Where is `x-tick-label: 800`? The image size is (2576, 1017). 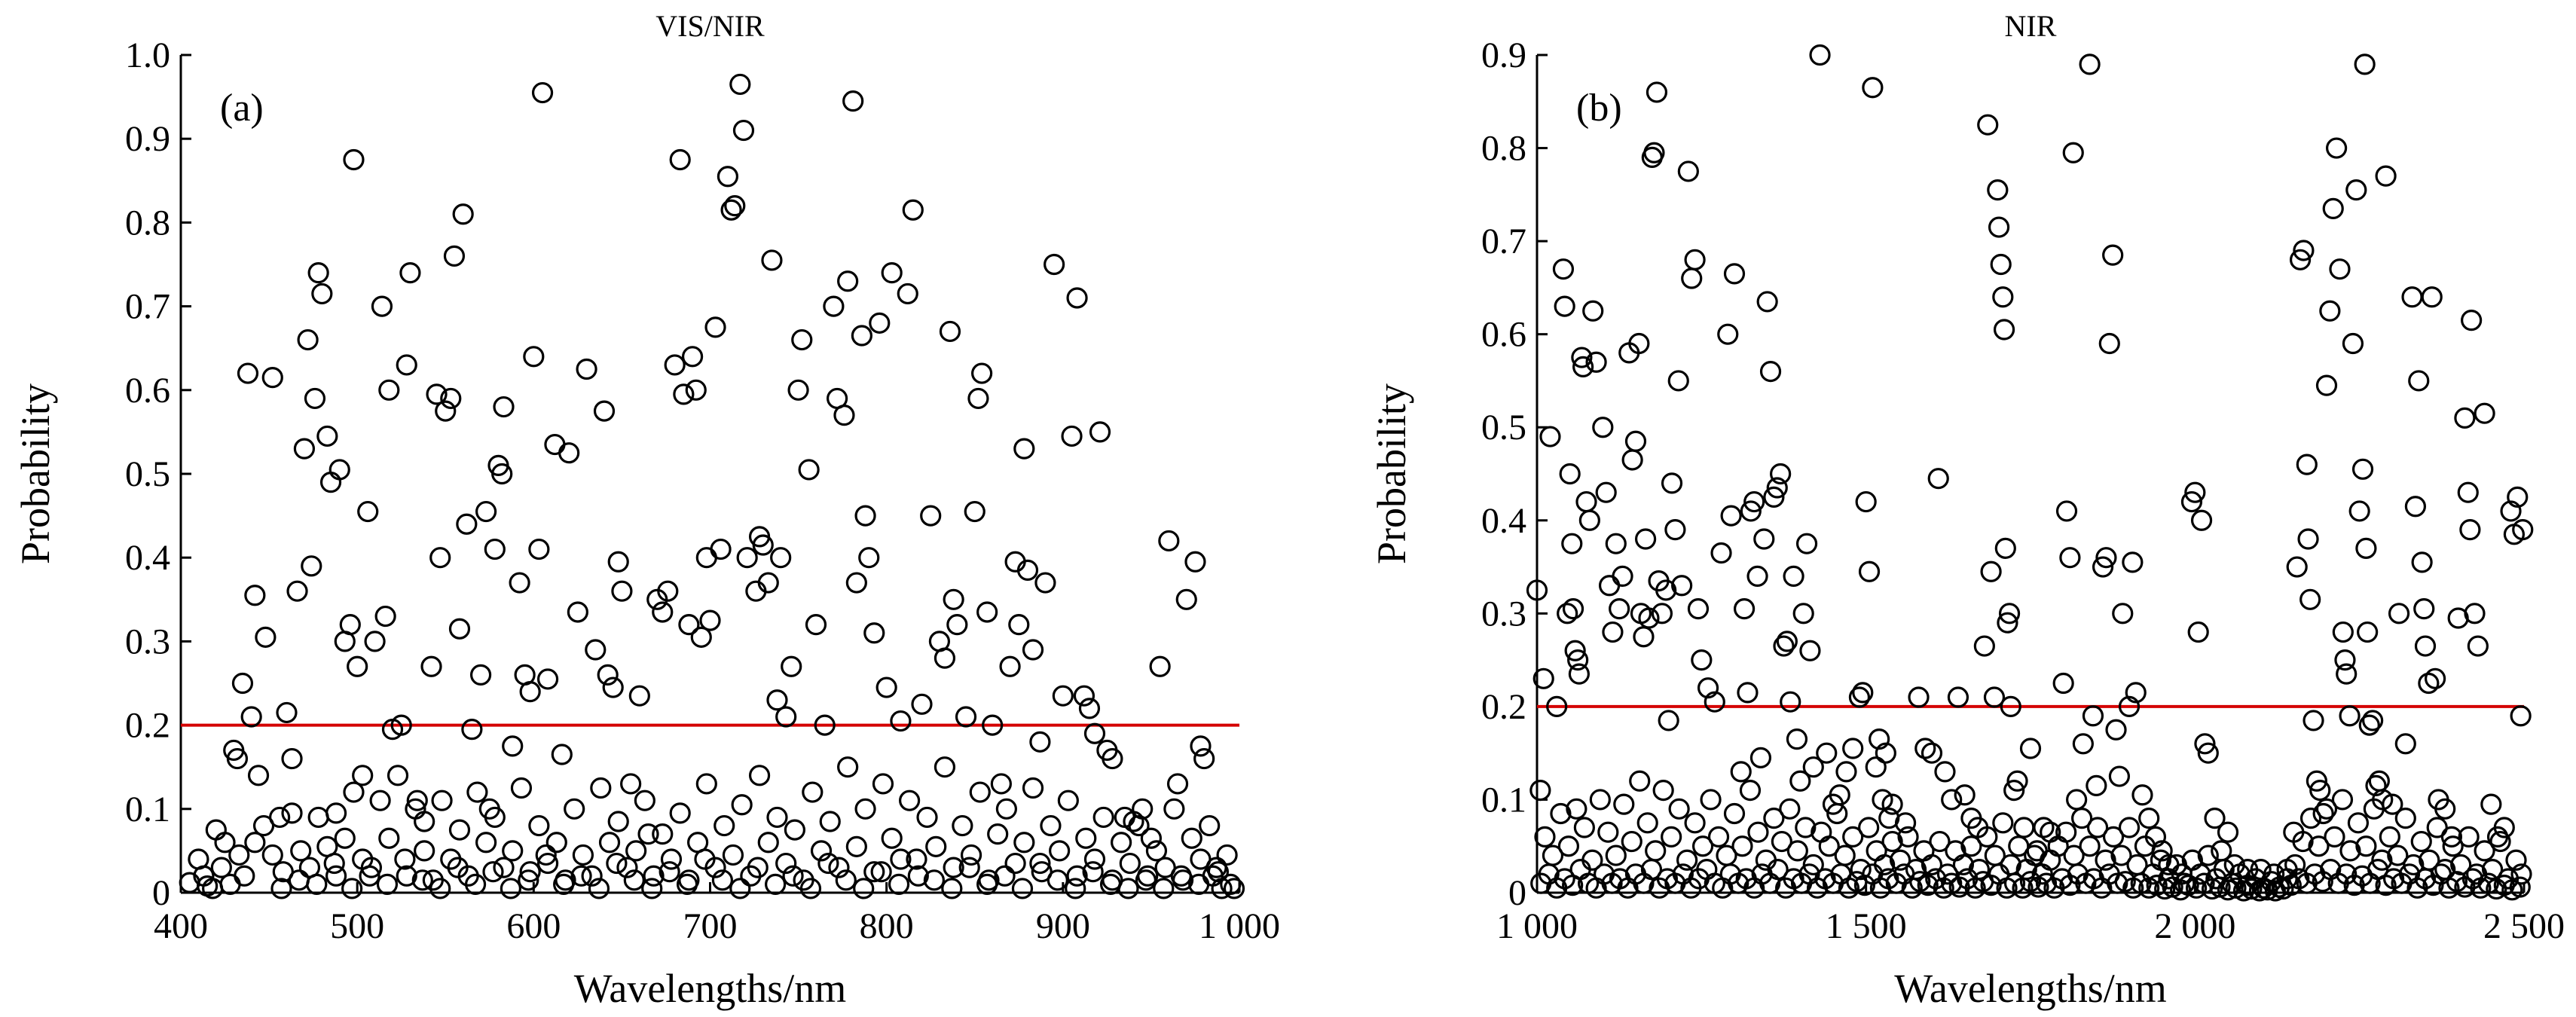
x-tick-label: 800 is located at coordinates (887, 926).